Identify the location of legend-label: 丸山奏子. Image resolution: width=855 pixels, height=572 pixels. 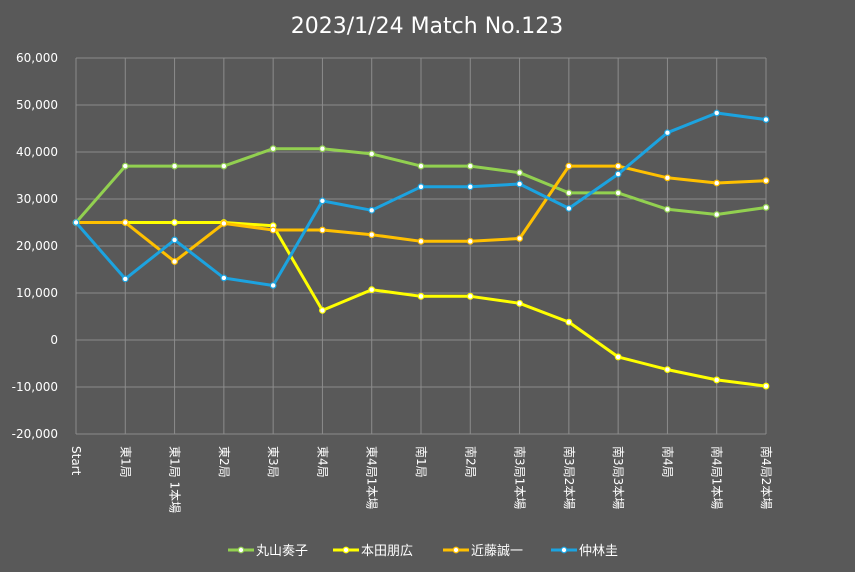
(282, 551).